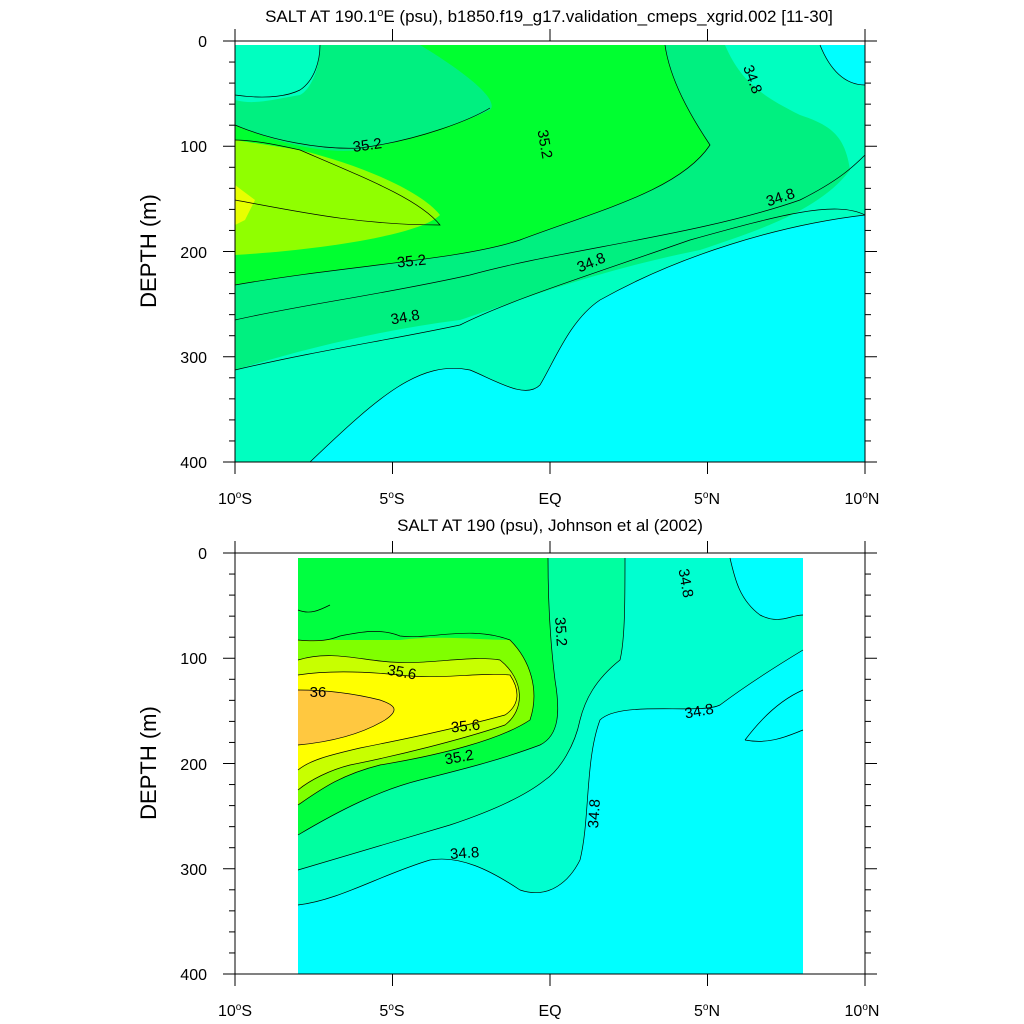 The width and height of the screenshot is (1024, 1024). Describe the element at coordinates (148, 251) in the screenshot. I see `y-axis-label-model: DEPTH (m)` at that location.